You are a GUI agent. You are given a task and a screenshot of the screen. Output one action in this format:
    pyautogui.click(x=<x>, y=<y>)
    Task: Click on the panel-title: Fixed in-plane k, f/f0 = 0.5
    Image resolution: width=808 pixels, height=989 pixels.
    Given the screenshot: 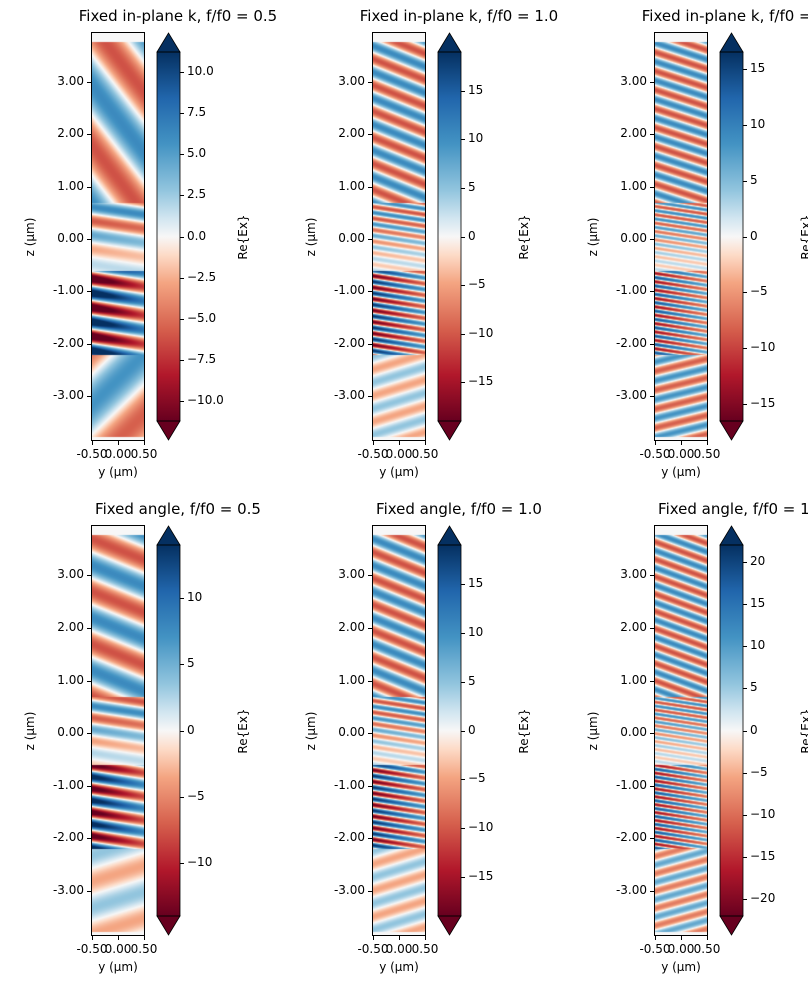 What is the action you would take?
    pyautogui.click(x=178, y=16)
    